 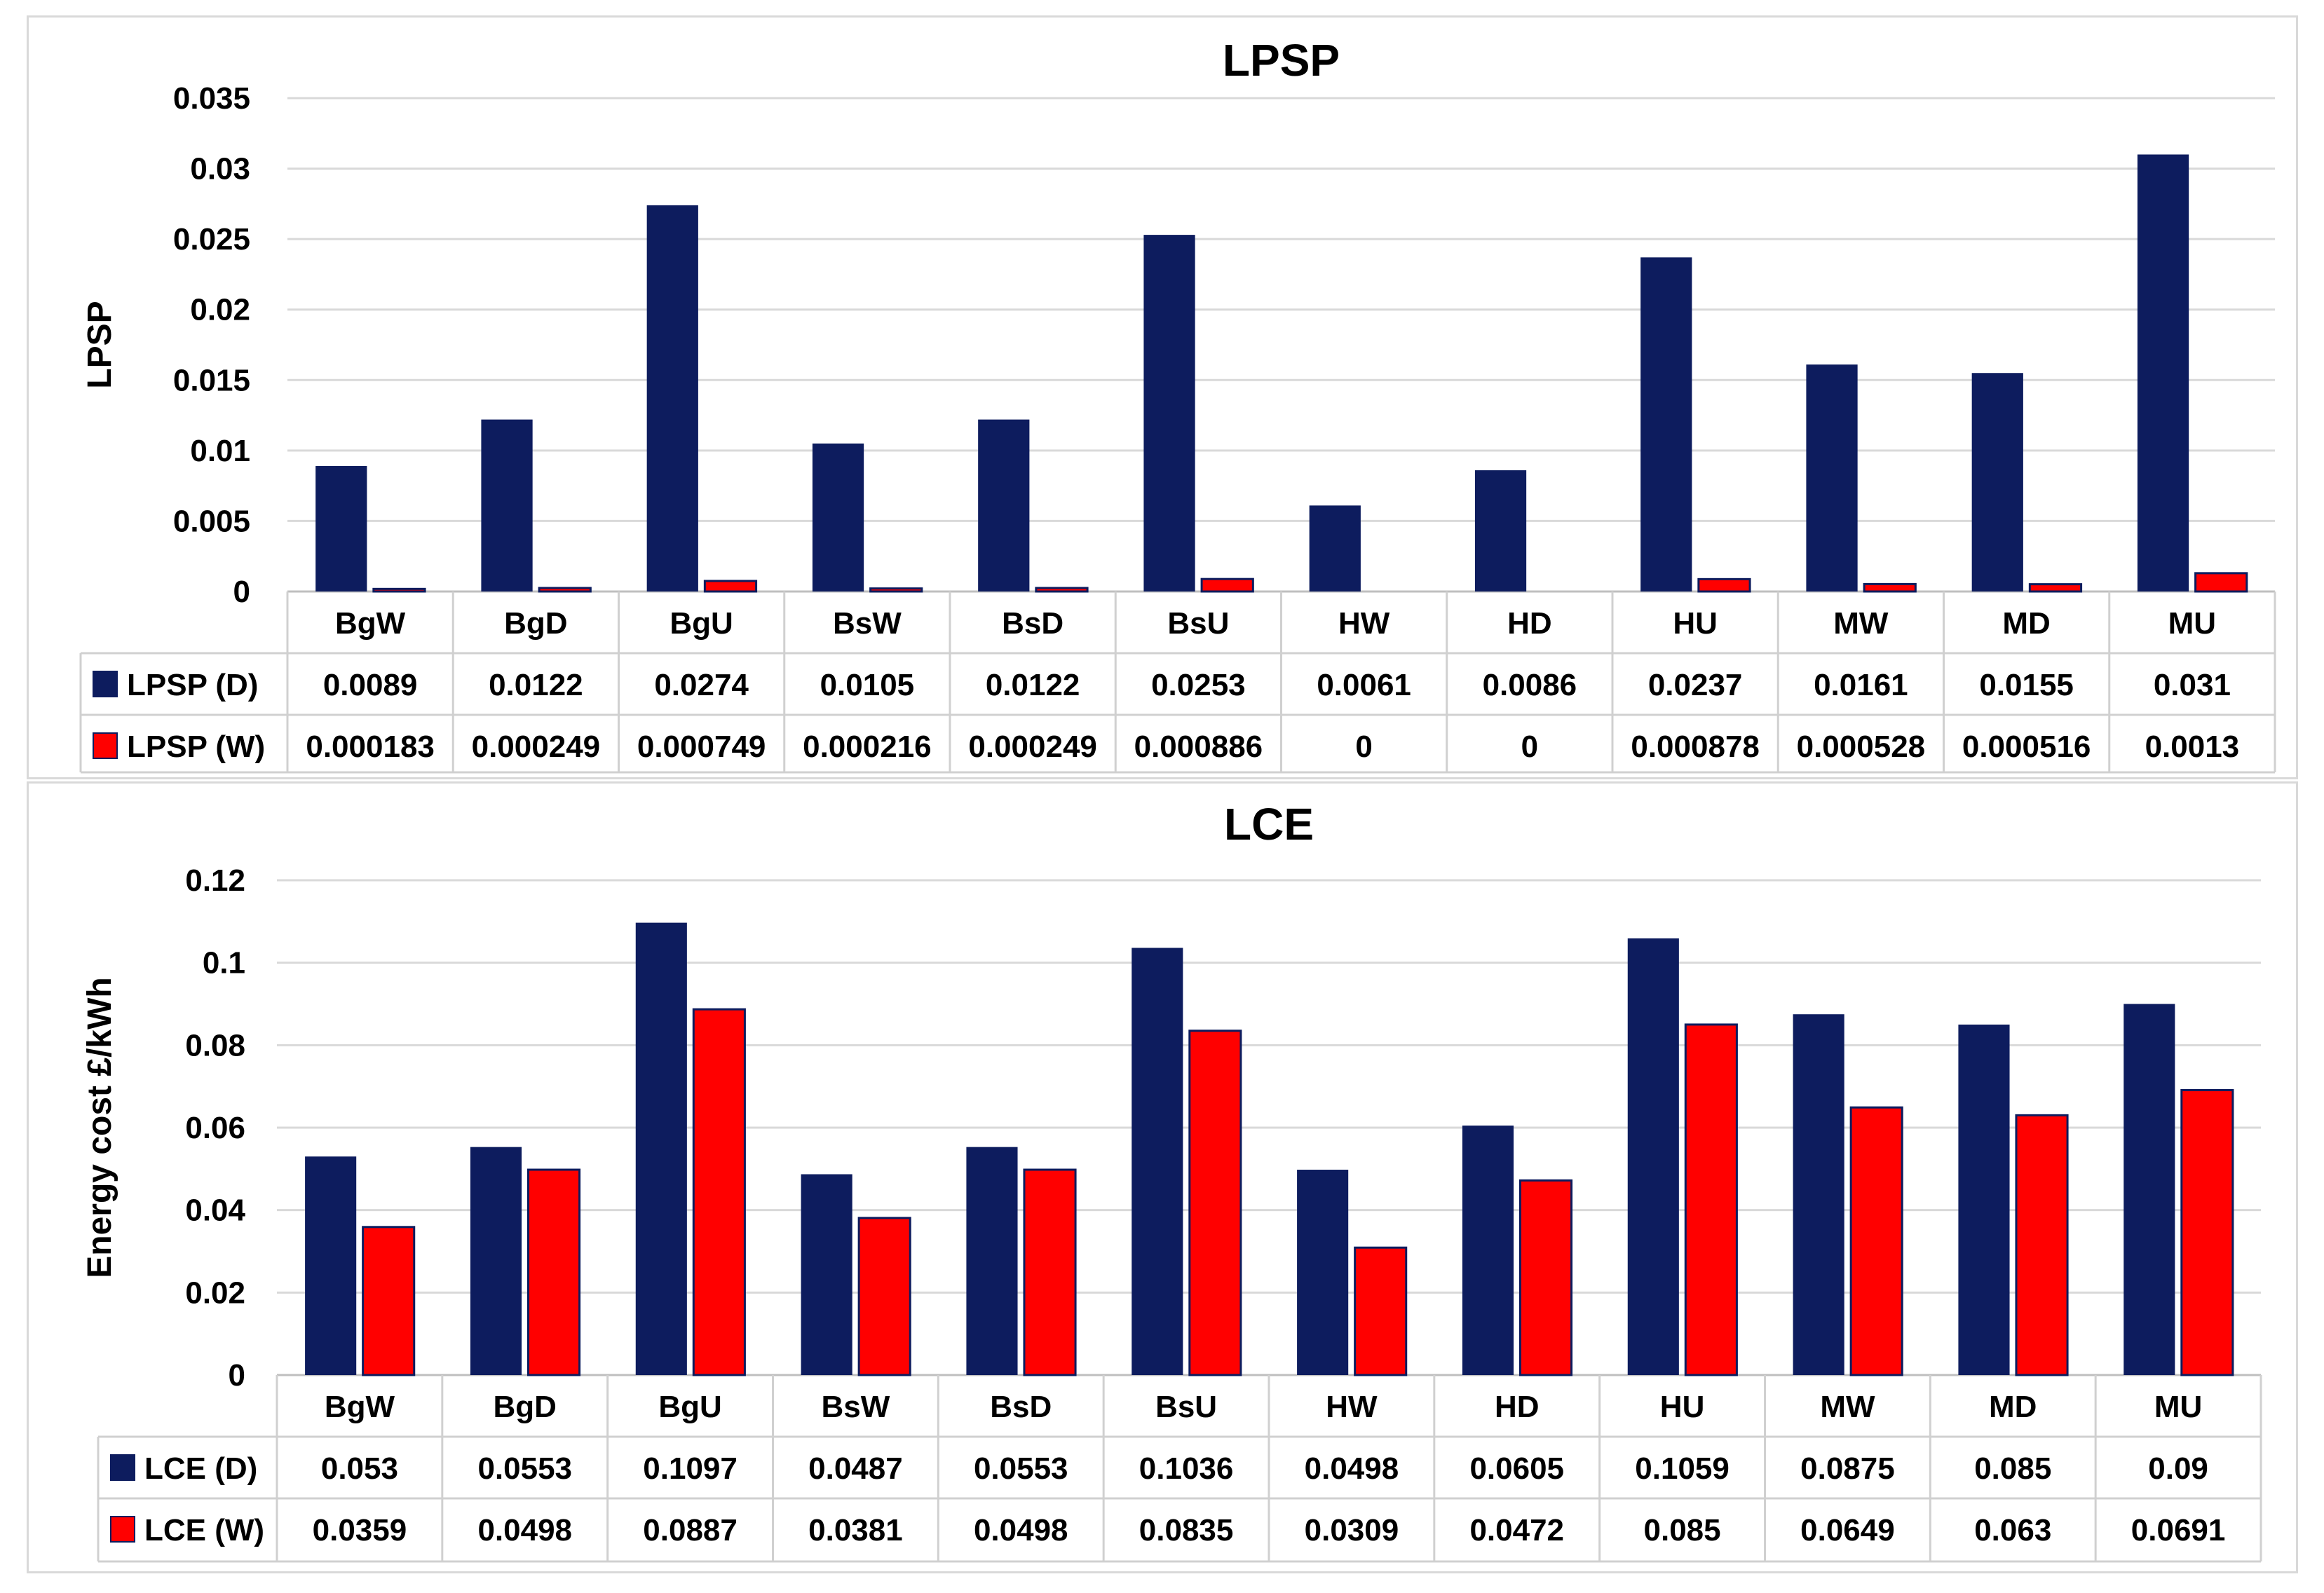 I want to click on data-label: 0.063, so click(x=2012, y=1530).